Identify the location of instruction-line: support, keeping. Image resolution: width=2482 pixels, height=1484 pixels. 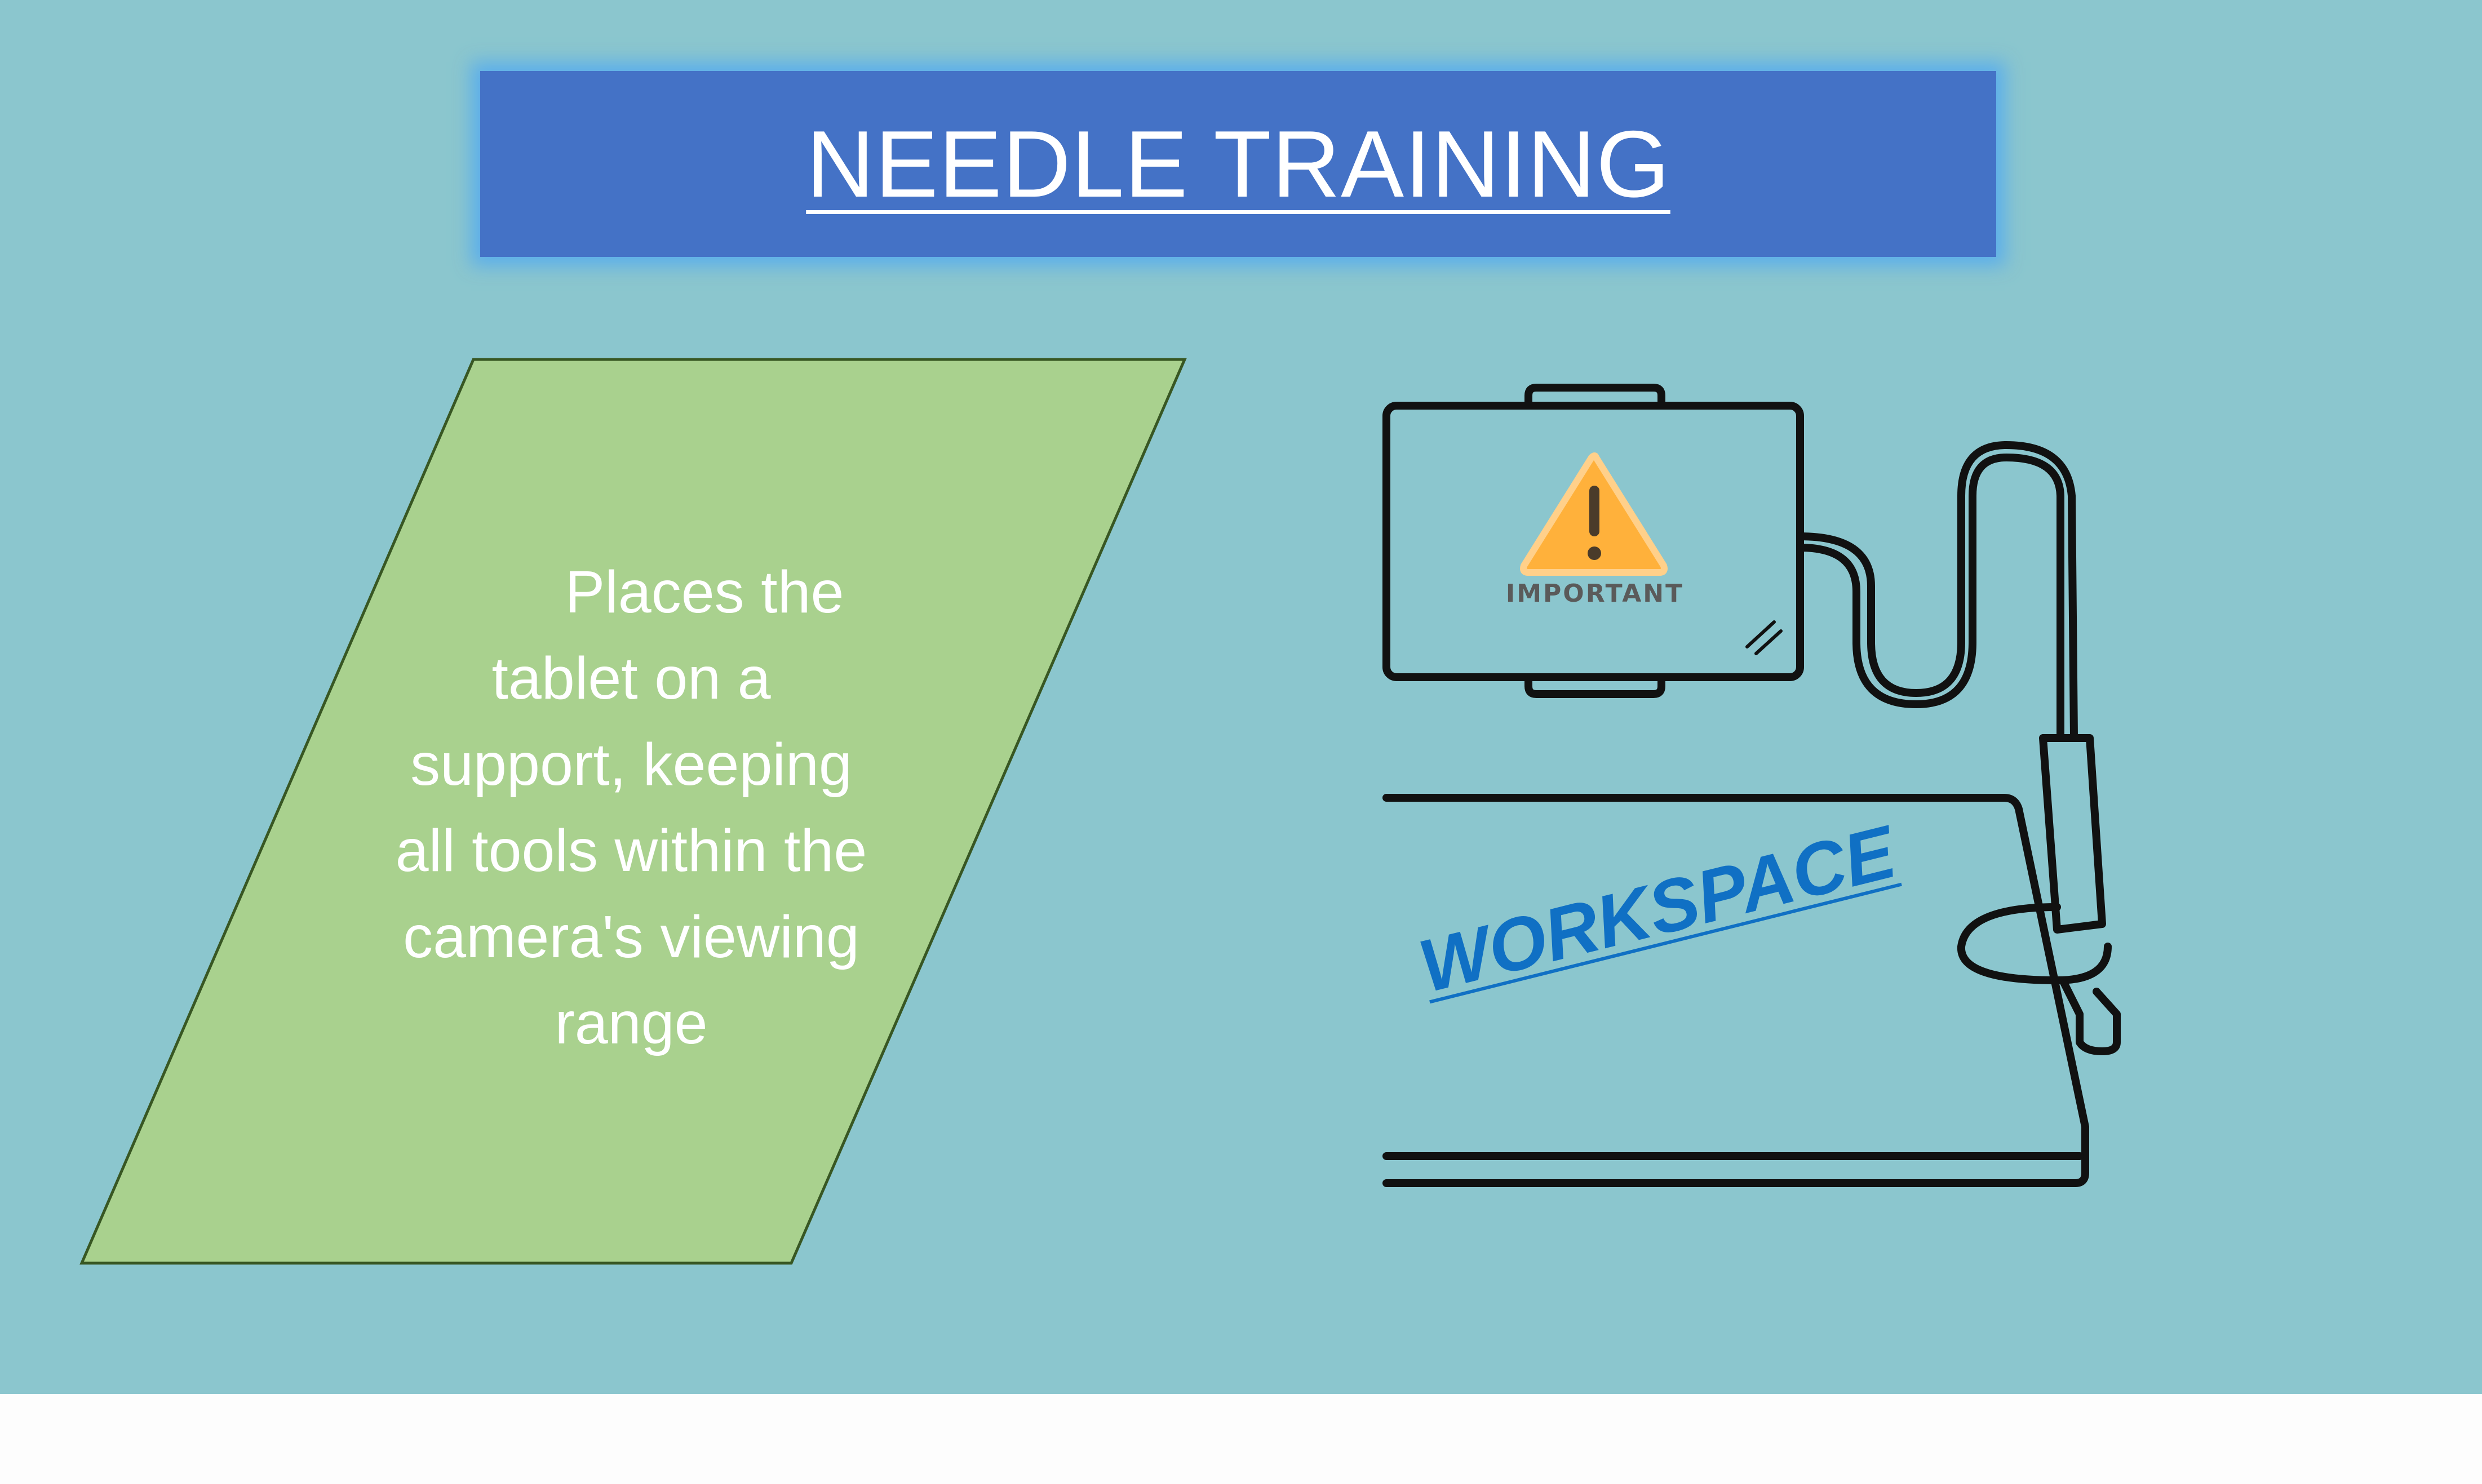
(631, 764).